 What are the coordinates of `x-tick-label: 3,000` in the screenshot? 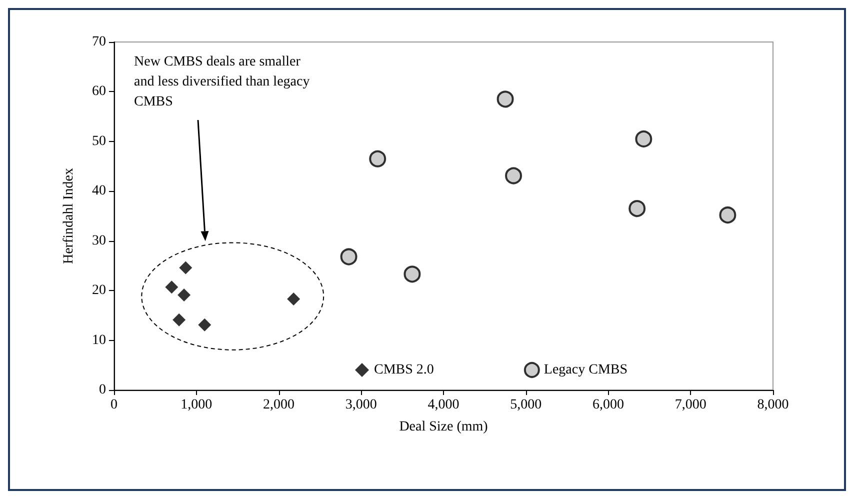 It's located at (361, 405).